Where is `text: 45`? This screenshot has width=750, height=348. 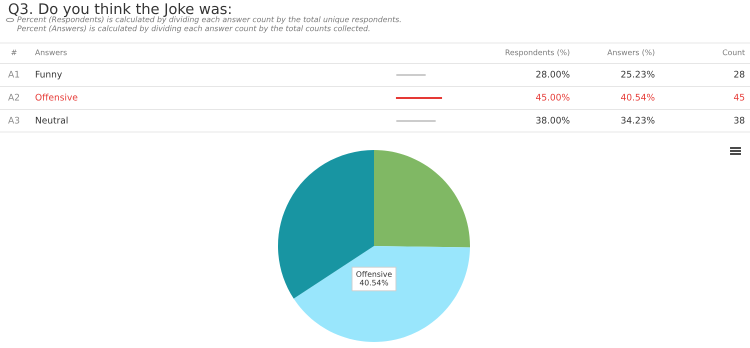 text: 45 is located at coordinates (739, 97).